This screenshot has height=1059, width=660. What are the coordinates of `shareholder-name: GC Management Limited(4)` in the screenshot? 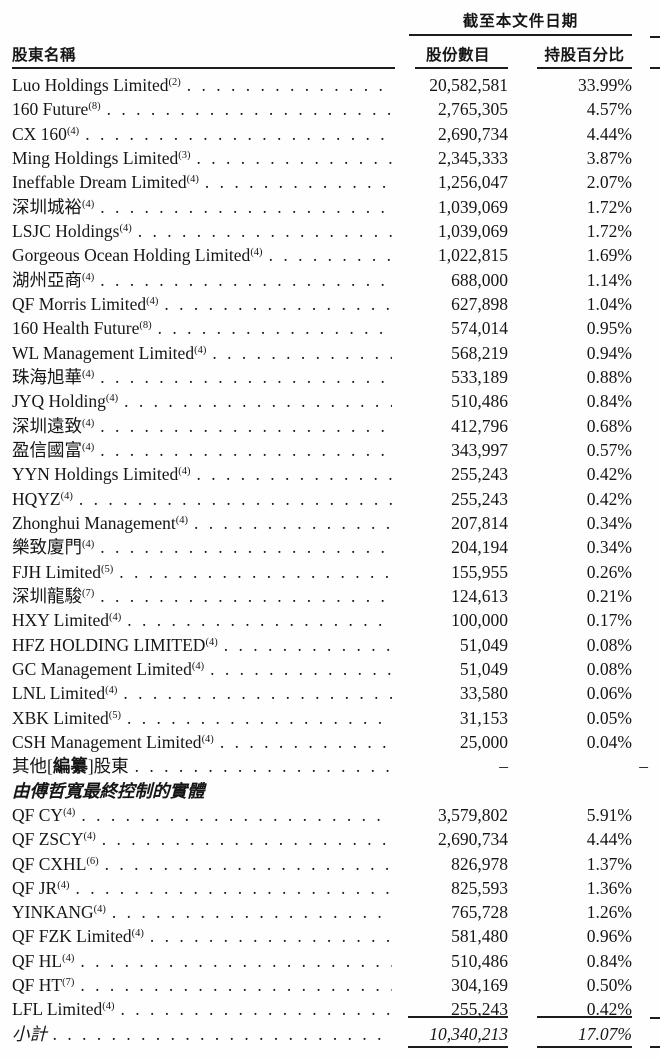 It's located at (108, 668).